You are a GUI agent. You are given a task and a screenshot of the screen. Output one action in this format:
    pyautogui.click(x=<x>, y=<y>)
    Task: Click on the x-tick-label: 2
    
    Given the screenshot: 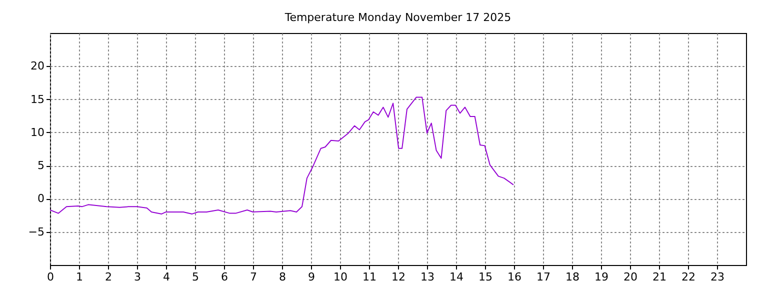 What is the action you would take?
    pyautogui.click(x=108, y=277)
    